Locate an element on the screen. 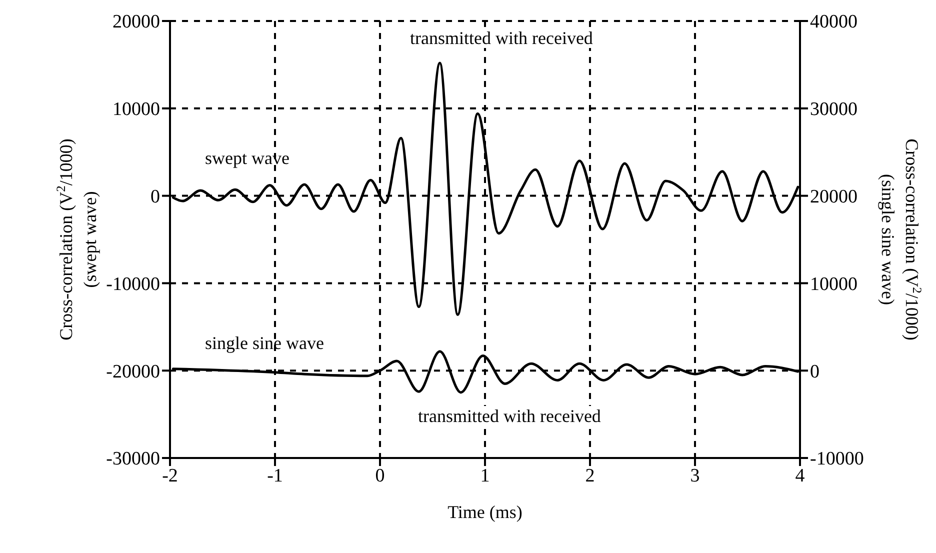  y2-tick-label: 40000 is located at coordinates (834, 22).